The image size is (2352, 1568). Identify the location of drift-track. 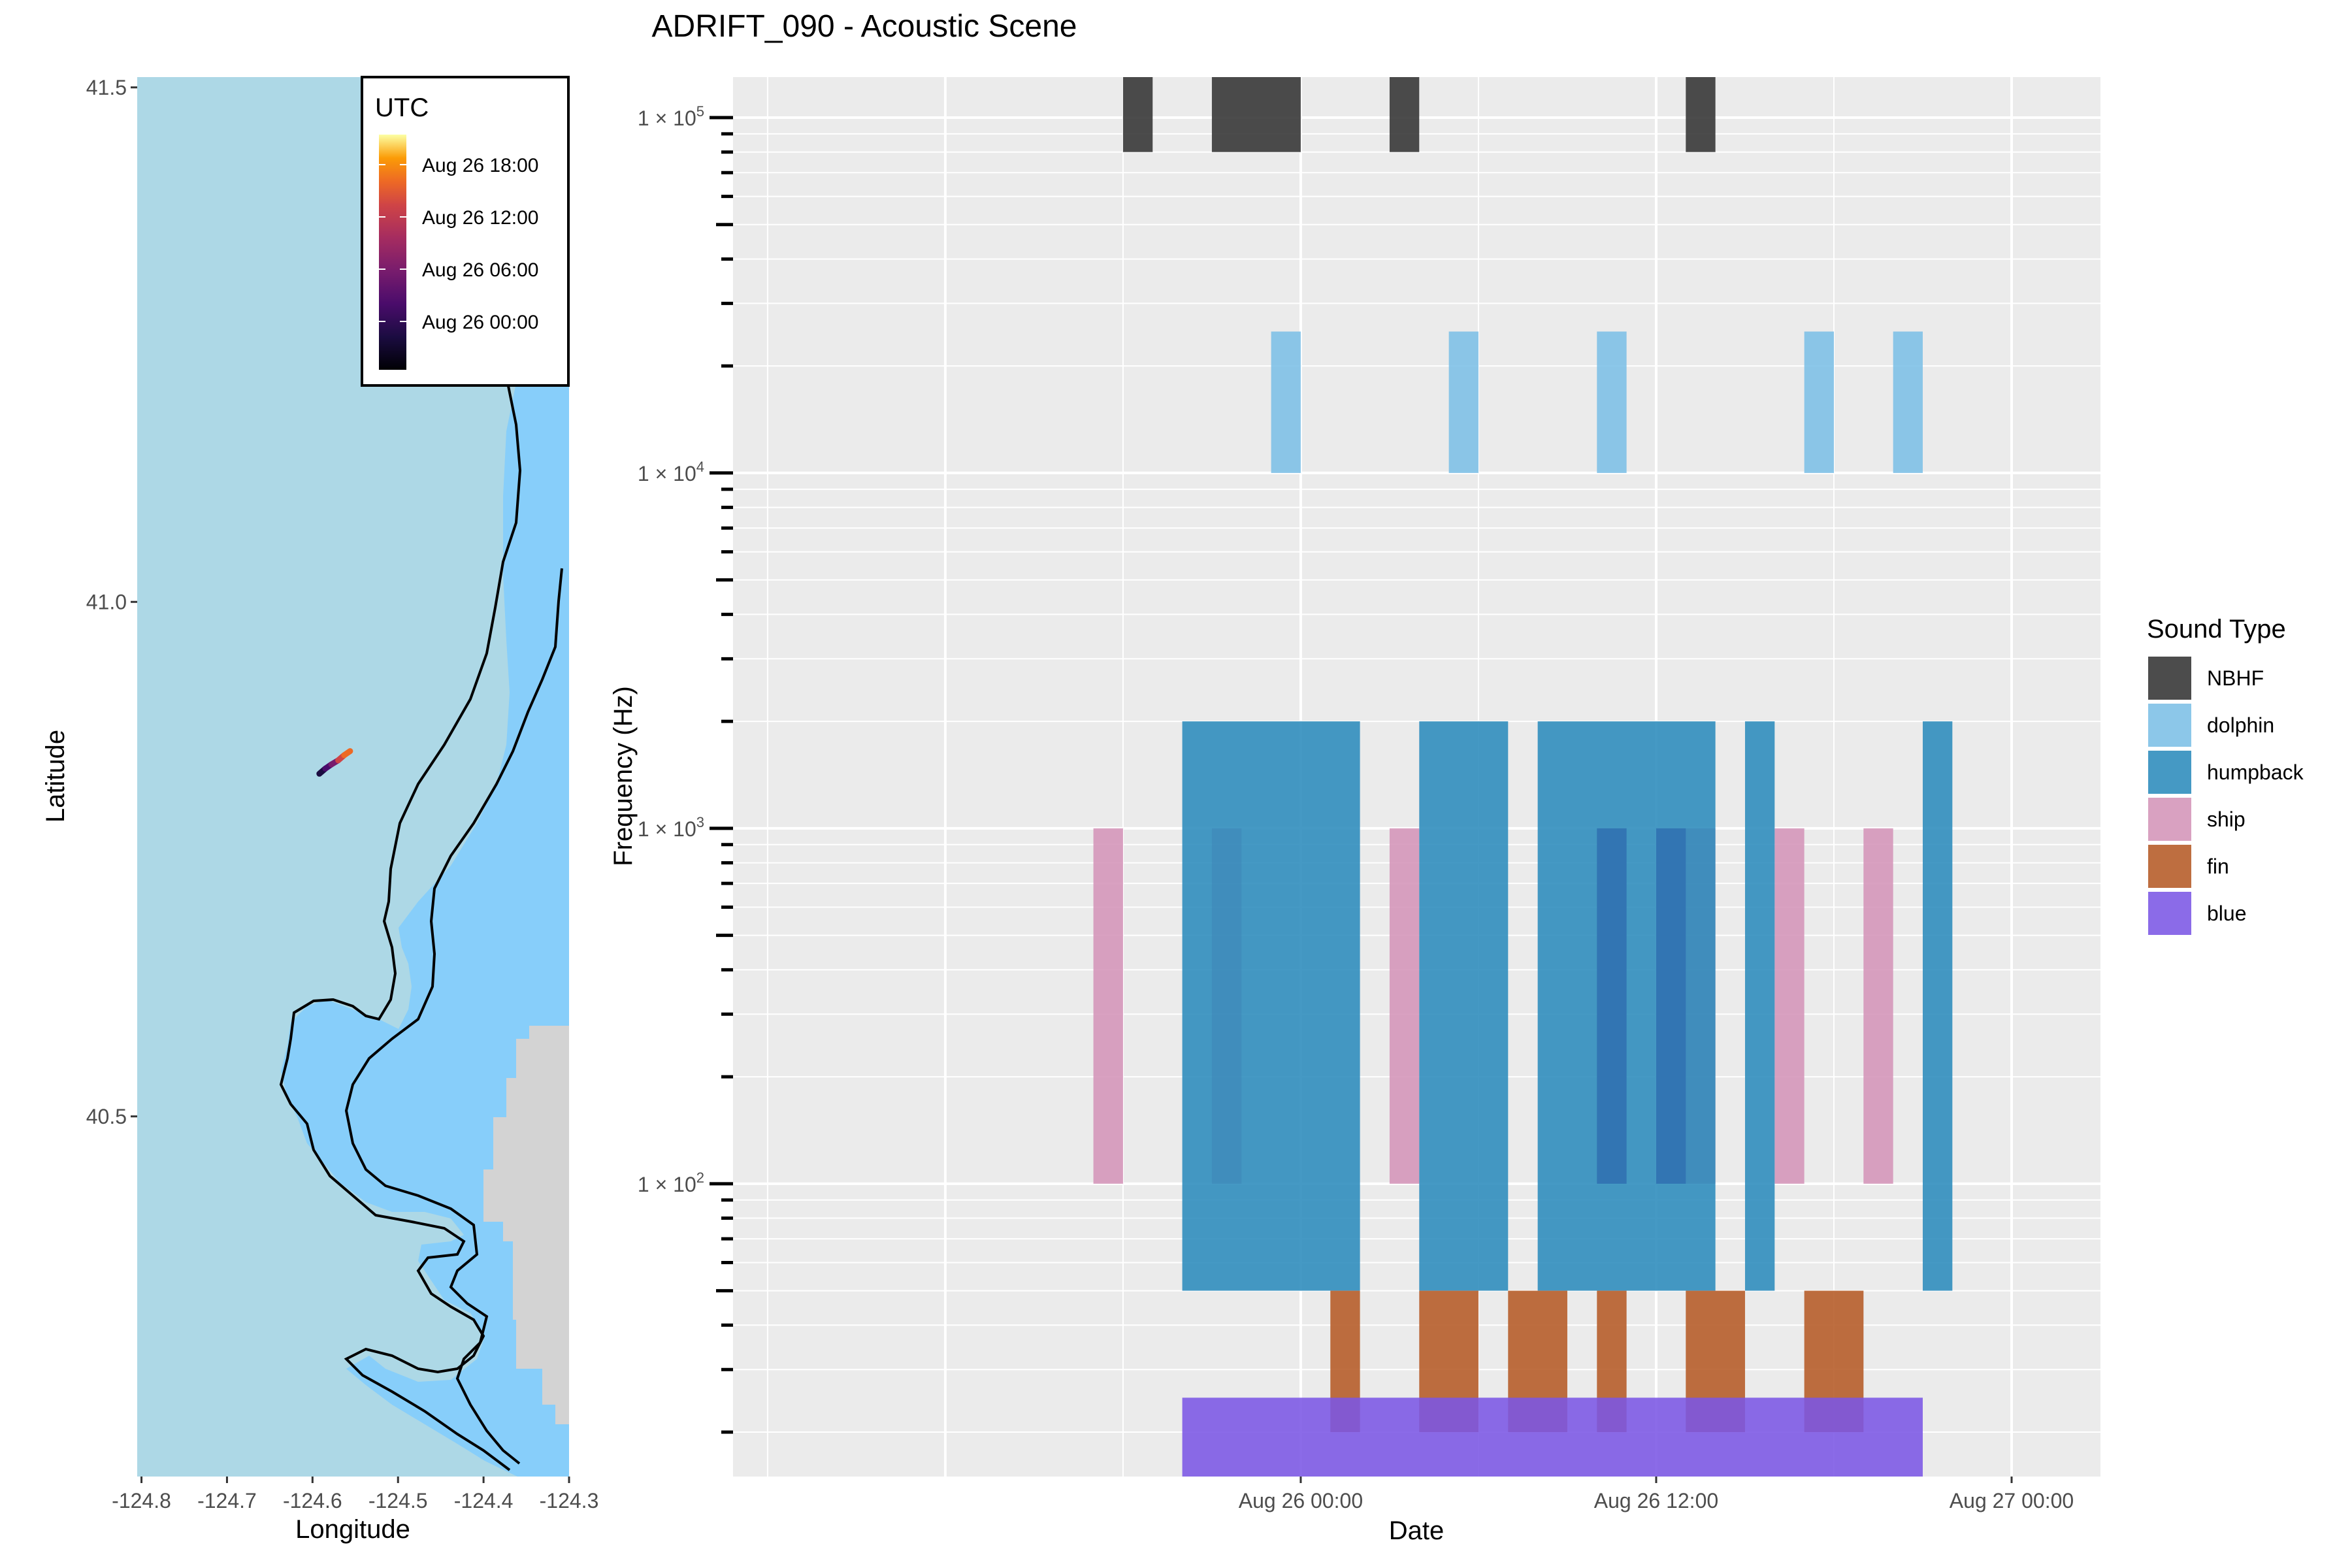
(334, 762).